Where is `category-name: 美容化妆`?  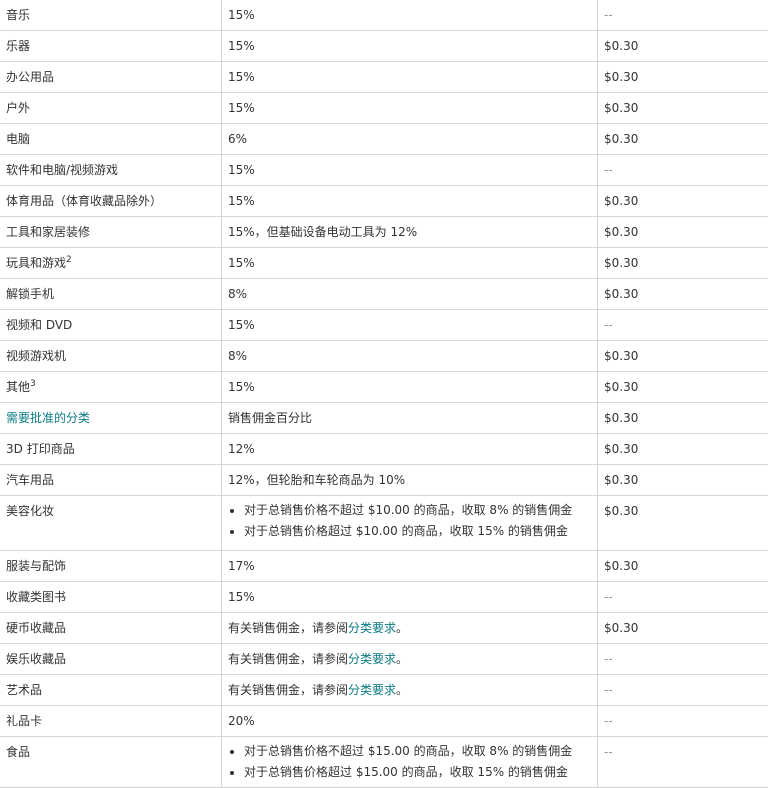
category-name: 美容化妆 is located at coordinates (30, 511).